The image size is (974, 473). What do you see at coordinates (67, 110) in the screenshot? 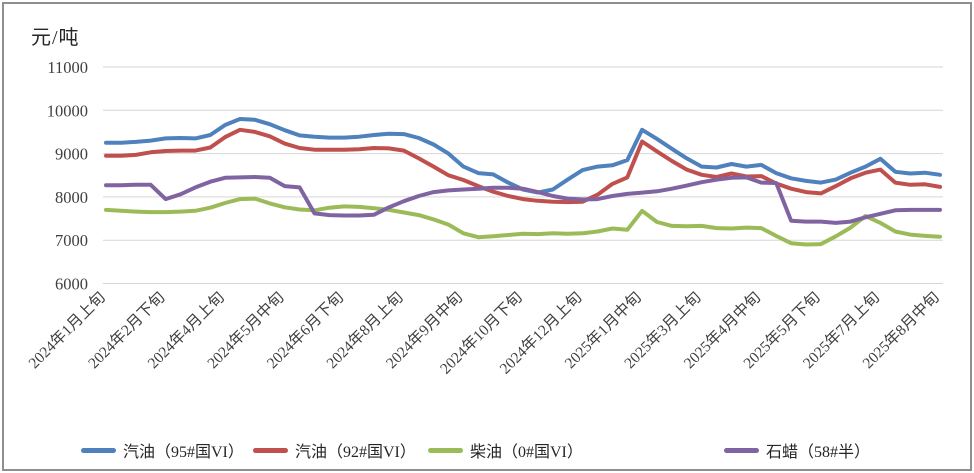
I see `y-tick-label: 10000` at bounding box center [67, 110].